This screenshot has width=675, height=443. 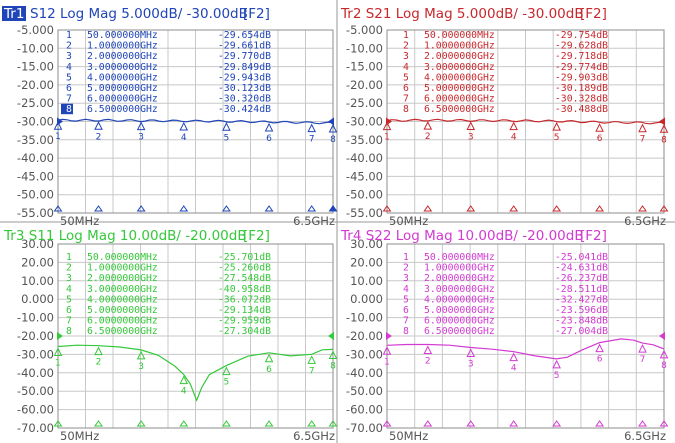 What do you see at coordinates (557, 138) in the screenshot?
I see `tr2-marker-number: 5` at bounding box center [557, 138].